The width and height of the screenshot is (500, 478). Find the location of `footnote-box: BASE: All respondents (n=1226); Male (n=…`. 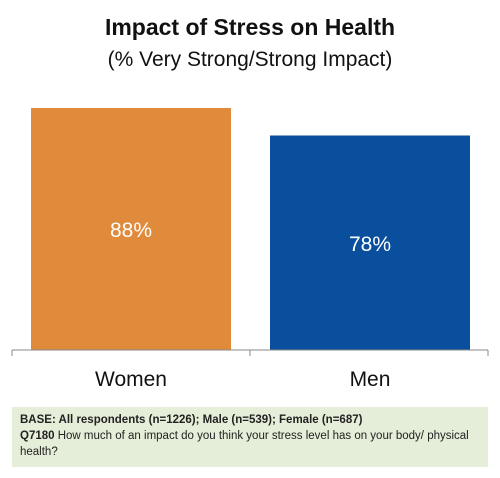

footnote-box: BASE: All respondents (n=1226); Male (n=… is located at coordinates (250, 437).